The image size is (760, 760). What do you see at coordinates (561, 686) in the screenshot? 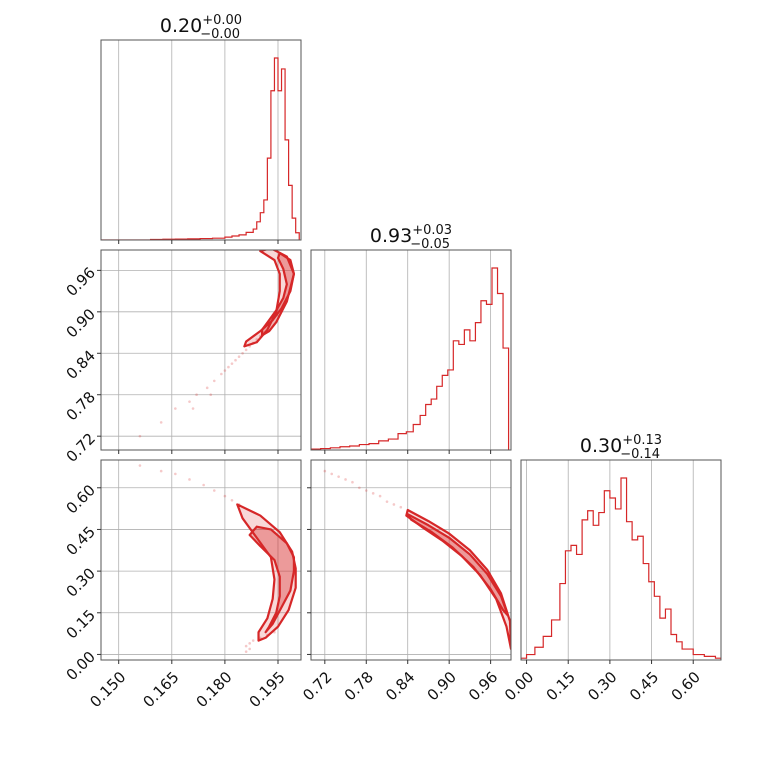
I see `x-tick-label: 0.15` at bounding box center [561, 686].